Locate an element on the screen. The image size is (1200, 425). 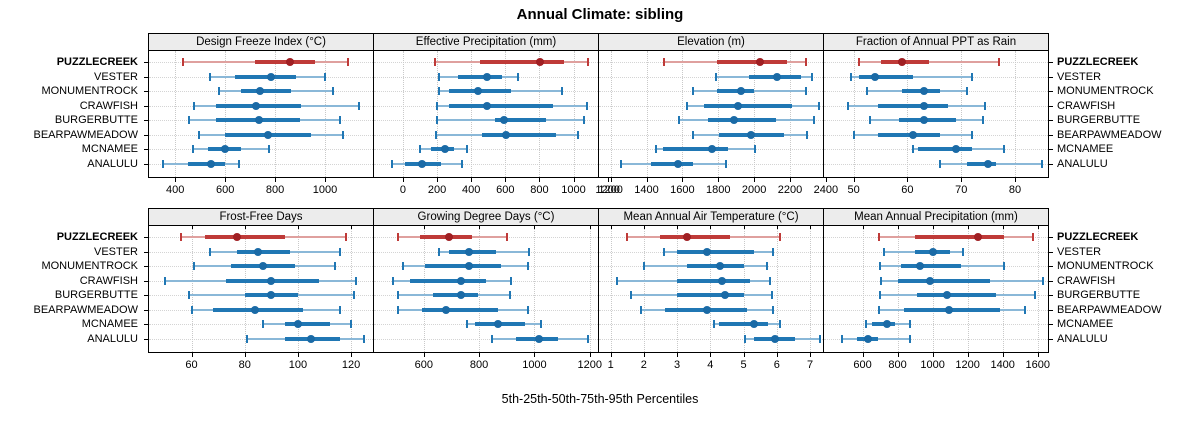
axis-tick-label: 2200 is located at coordinates (790, 190).